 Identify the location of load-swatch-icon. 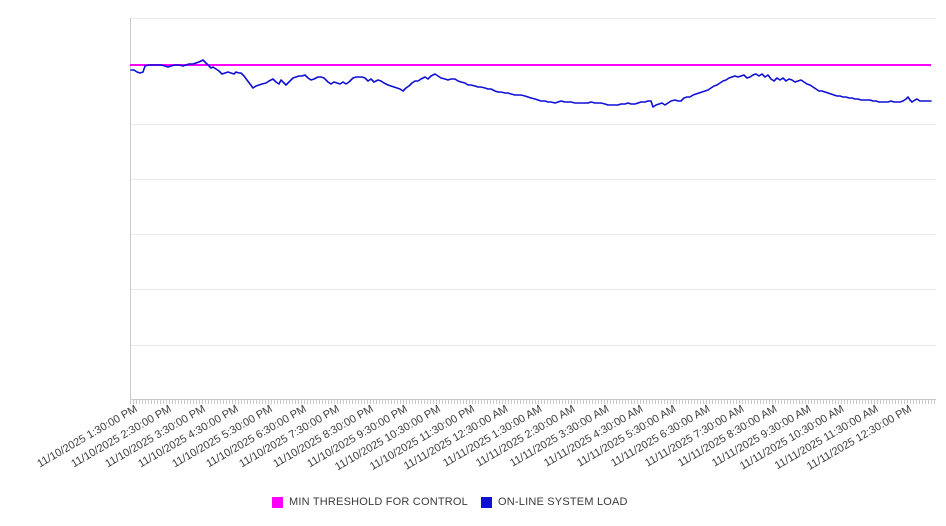
(486, 502).